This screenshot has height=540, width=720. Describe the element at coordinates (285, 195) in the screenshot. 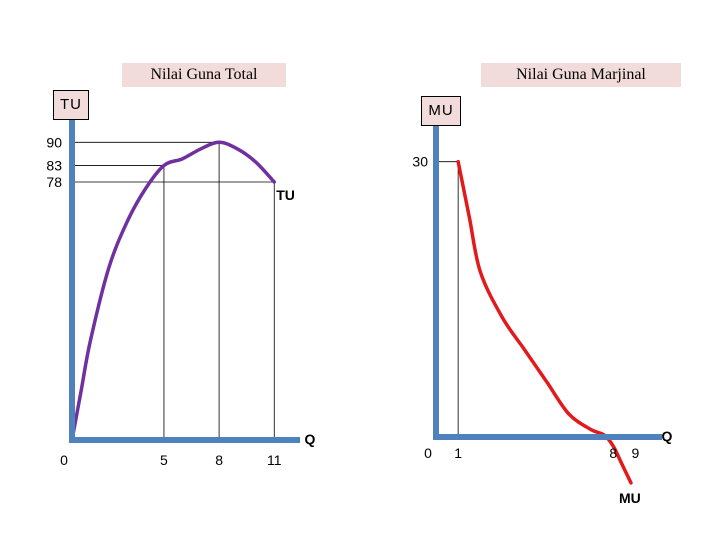

I see `series-label-tu: TU` at that location.